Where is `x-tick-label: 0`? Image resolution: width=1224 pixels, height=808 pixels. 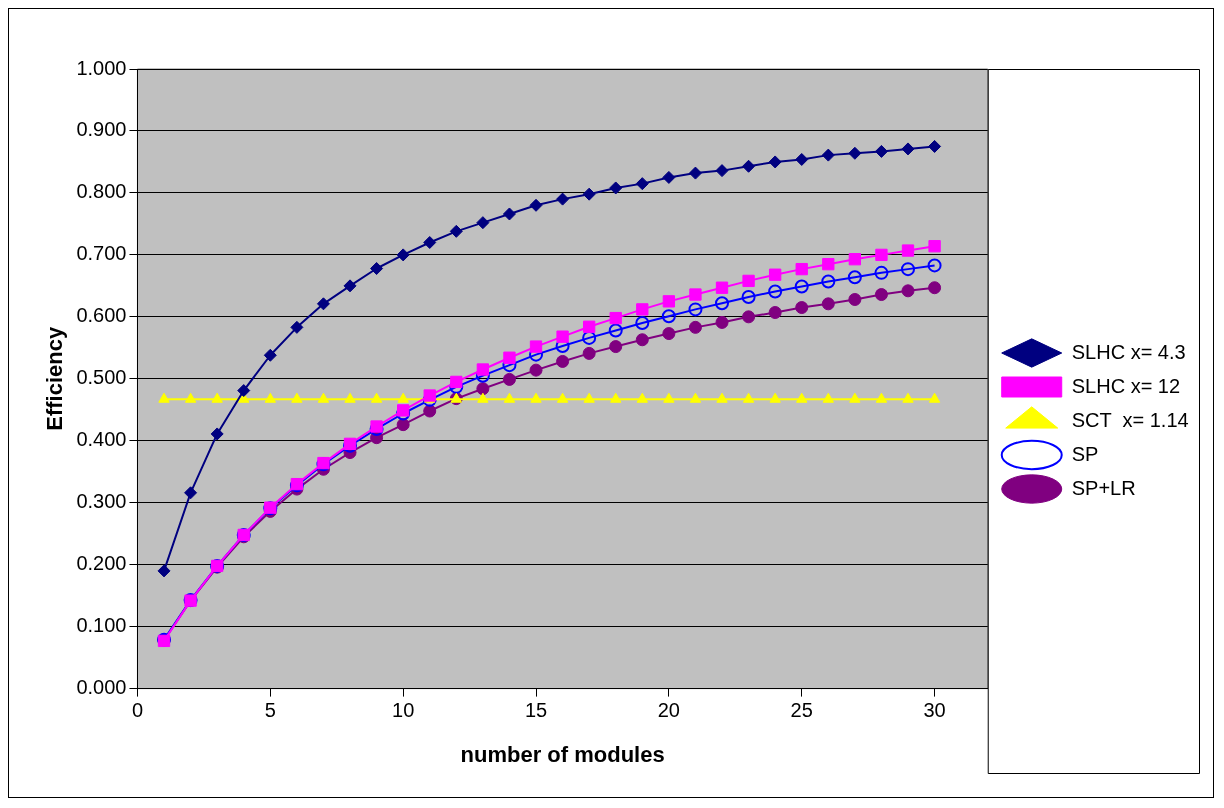 x-tick-label: 0 is located at coordinates (137, 710).